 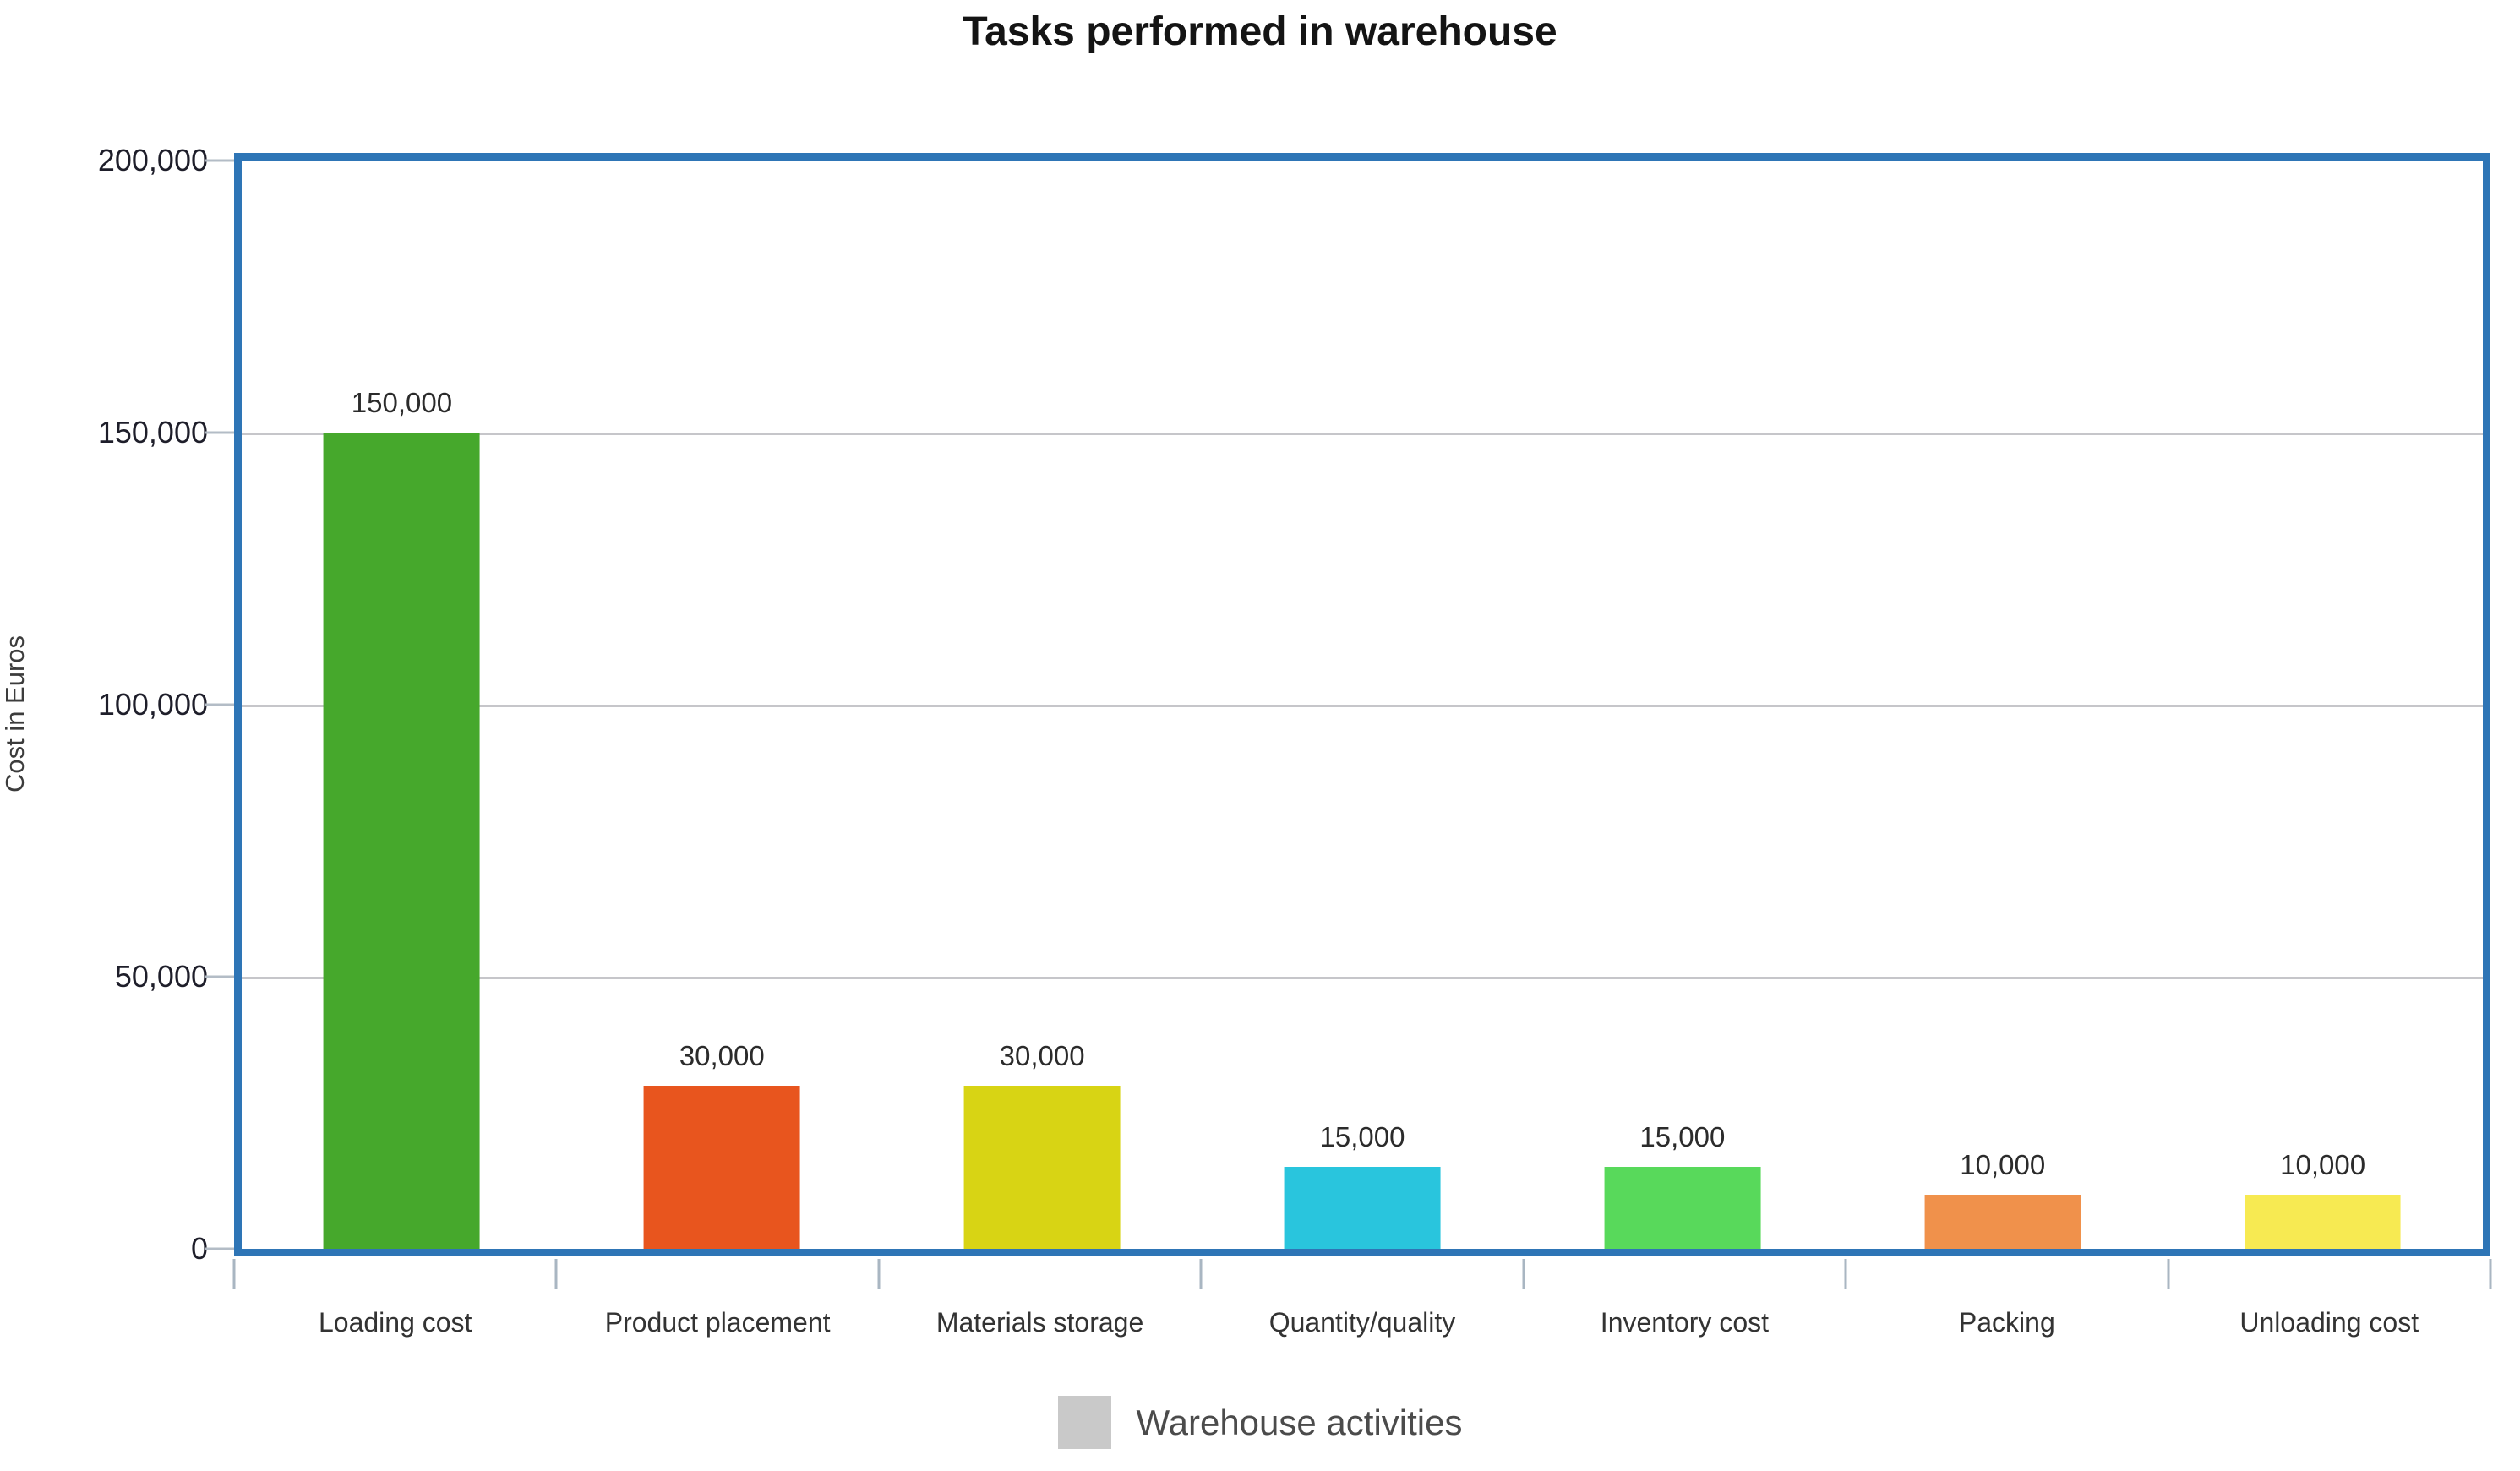 What do you see at coordinates (1362, 1208) in the screenshot?
I see `bar-quantity-quality` at bounding box center [1362, 1208].